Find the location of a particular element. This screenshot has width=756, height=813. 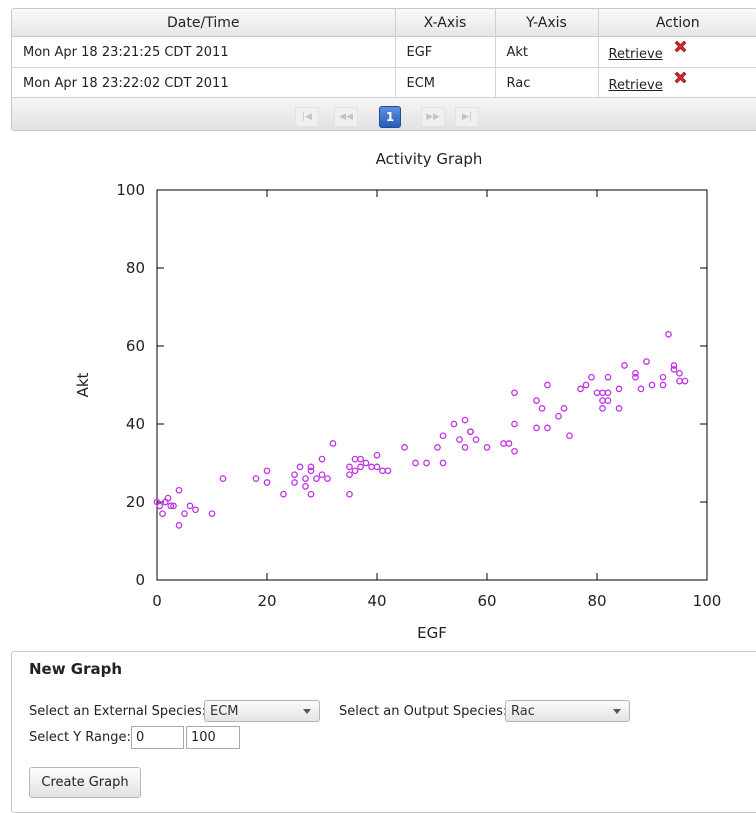

col-header-y-axis: Y-Axis is located at coordinates (547, 23).